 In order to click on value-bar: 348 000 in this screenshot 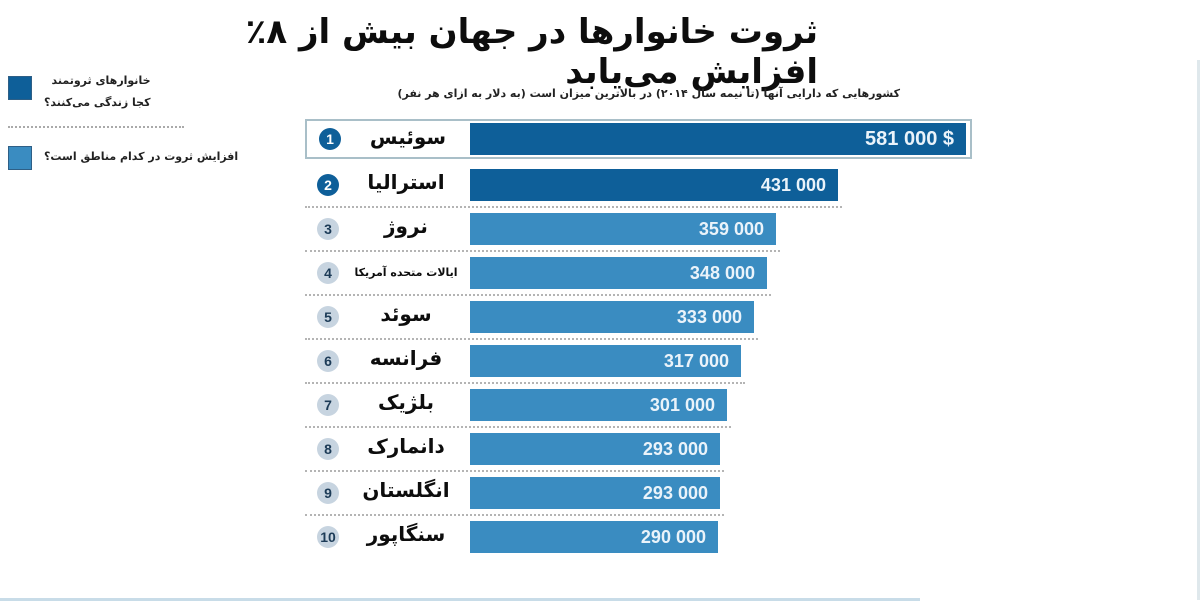, I will do `click(618, 273)`.